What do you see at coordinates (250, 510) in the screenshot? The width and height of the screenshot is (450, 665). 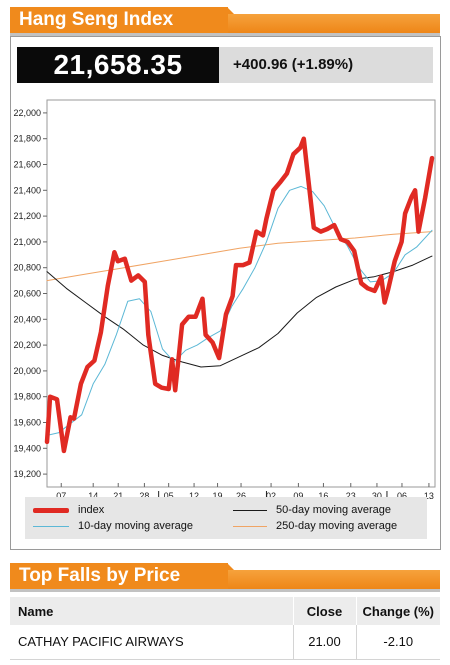 I see `legend-swatch-ma50` at bounding box center [250, 510].